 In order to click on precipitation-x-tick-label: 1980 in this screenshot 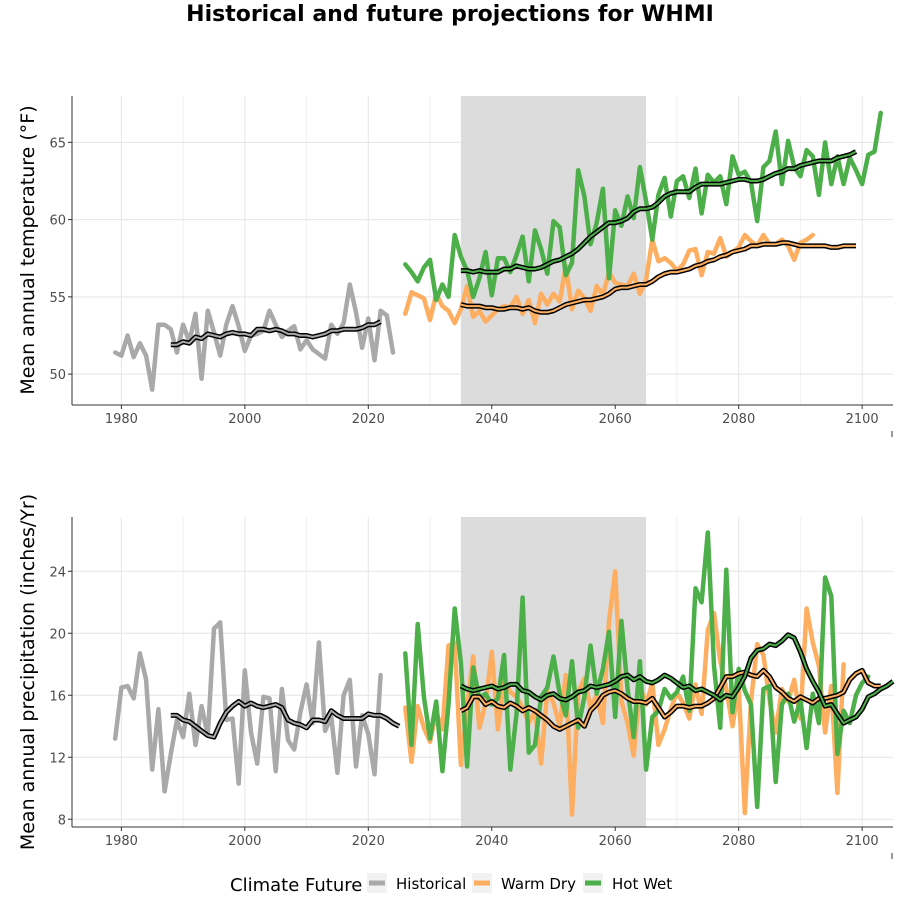, I will do `click(121, 841)`.